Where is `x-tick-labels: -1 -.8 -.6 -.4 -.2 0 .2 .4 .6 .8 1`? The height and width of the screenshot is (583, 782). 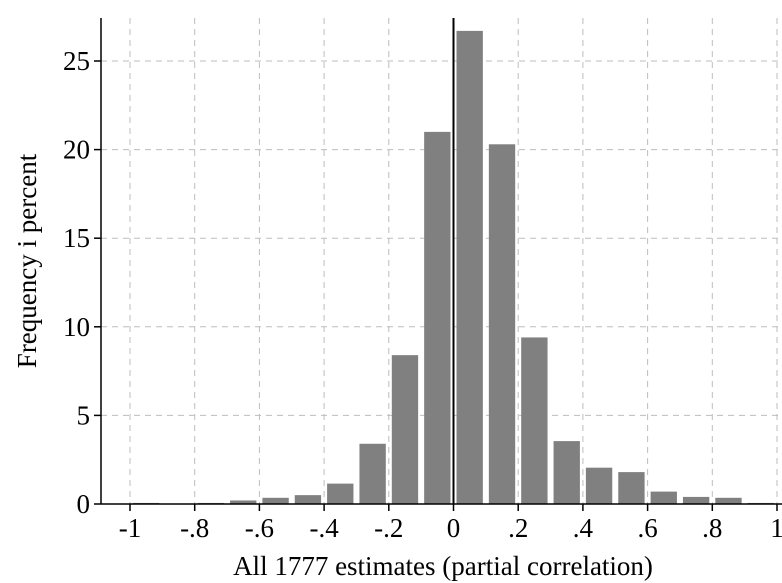 x-tick-labels: -1 -.8 -.6 -.4 -.2 0 .2 .4 .6 .8 1 is located at coordinates (450, 528).